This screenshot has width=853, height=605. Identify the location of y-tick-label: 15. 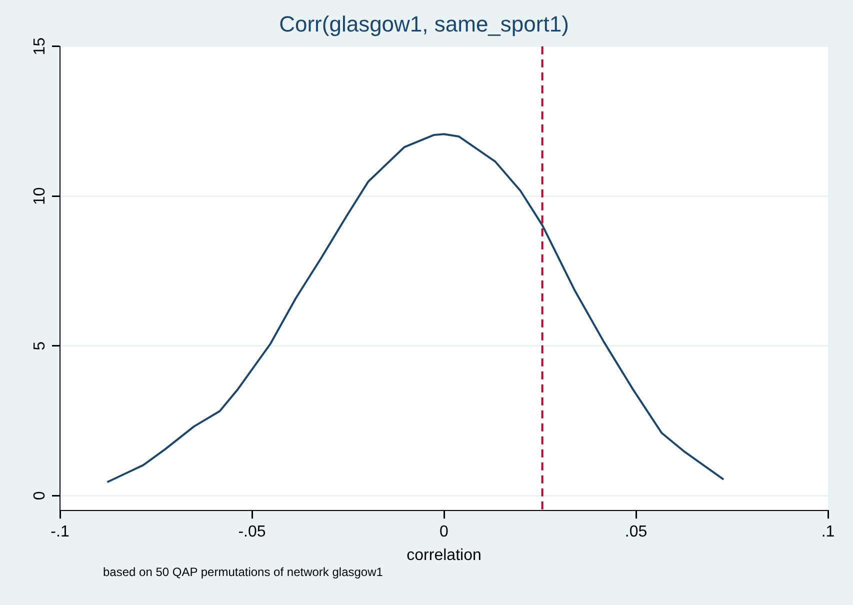
(39, 46).